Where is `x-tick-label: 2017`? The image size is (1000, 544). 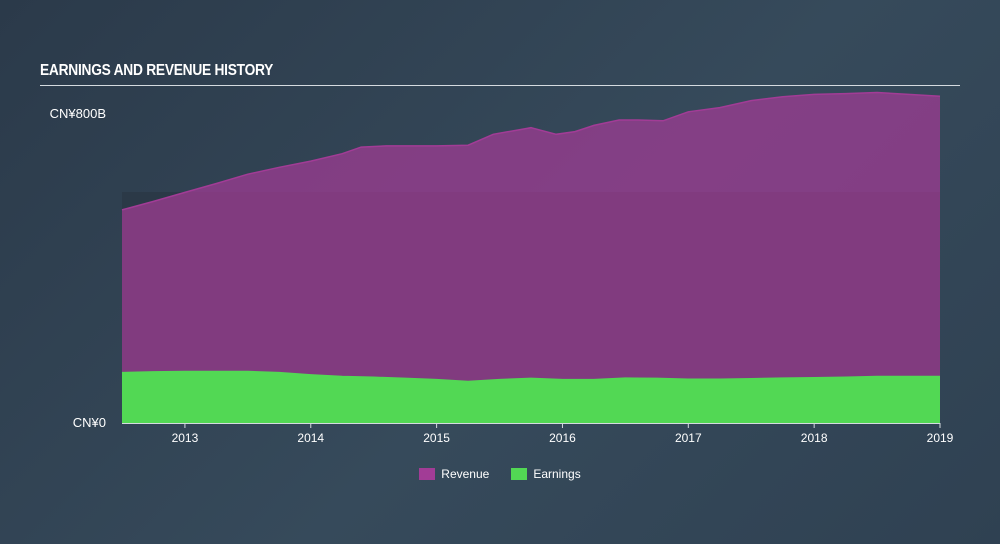
x-tick-label: 2017 is located at coordinates (688, 438).